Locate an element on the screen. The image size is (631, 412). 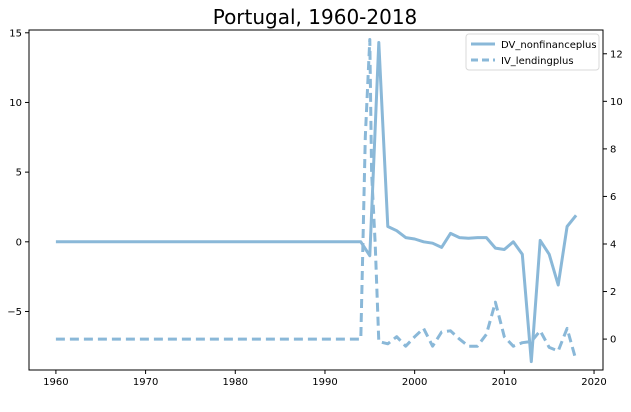
legend-label-iv-lendingplus: IV_lendingplus is located at coordinates (537, 61).